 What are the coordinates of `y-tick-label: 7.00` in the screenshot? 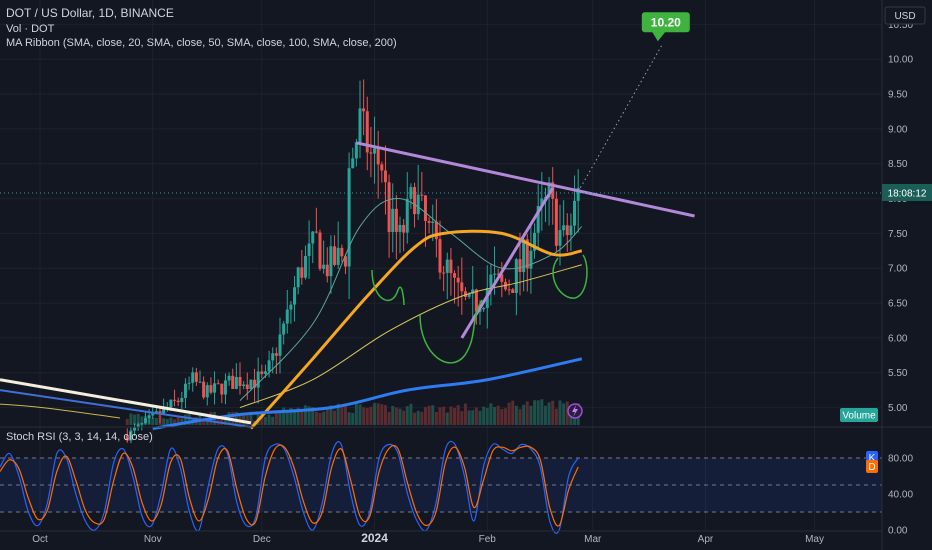 It's located at (898, 269).